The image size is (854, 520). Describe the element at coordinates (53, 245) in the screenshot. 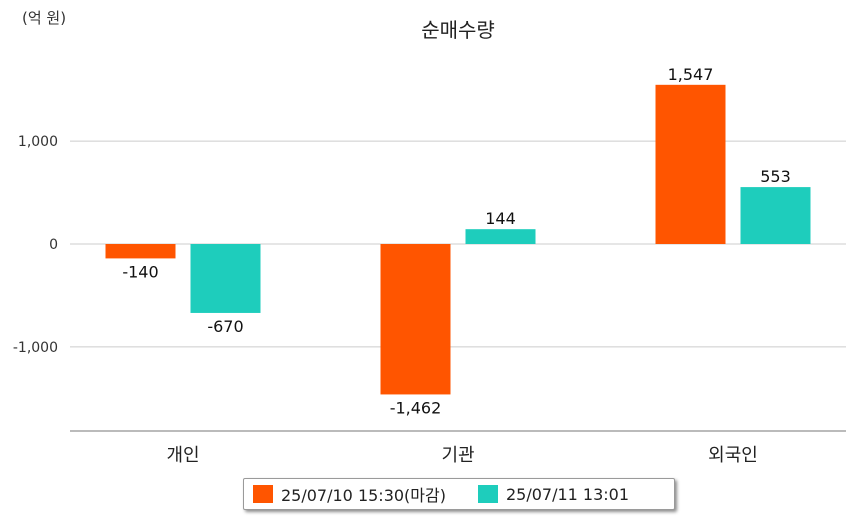

I see `y-tick-label: 0` at that location.